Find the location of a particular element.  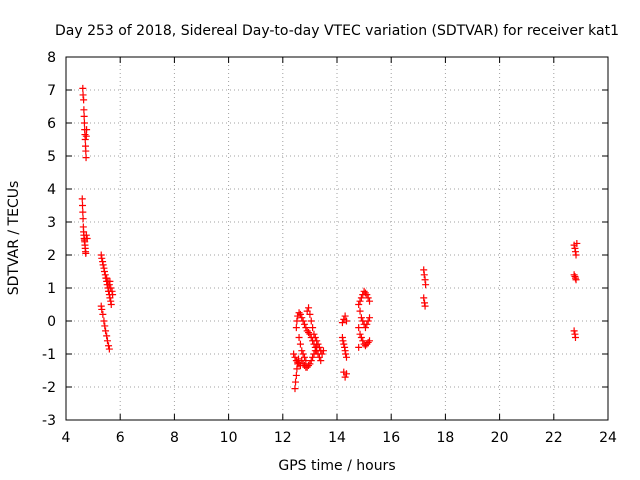

x-tick-label: 6 is located at coordinates (120, 438).